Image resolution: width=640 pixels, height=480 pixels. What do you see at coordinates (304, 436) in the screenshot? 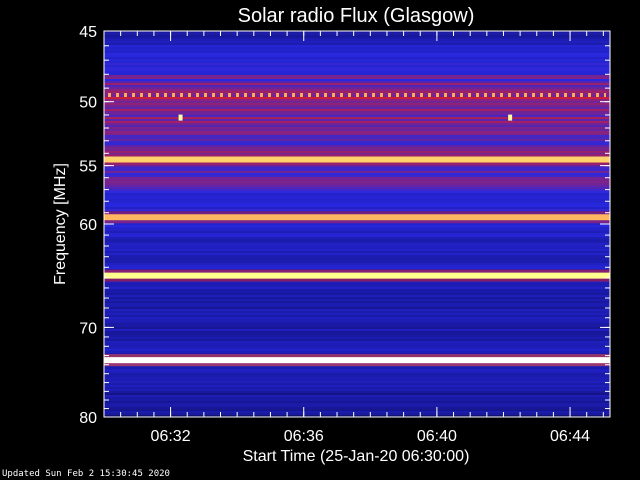
I see `x-tick-label: 06:36` at bounding box center [304, 436].